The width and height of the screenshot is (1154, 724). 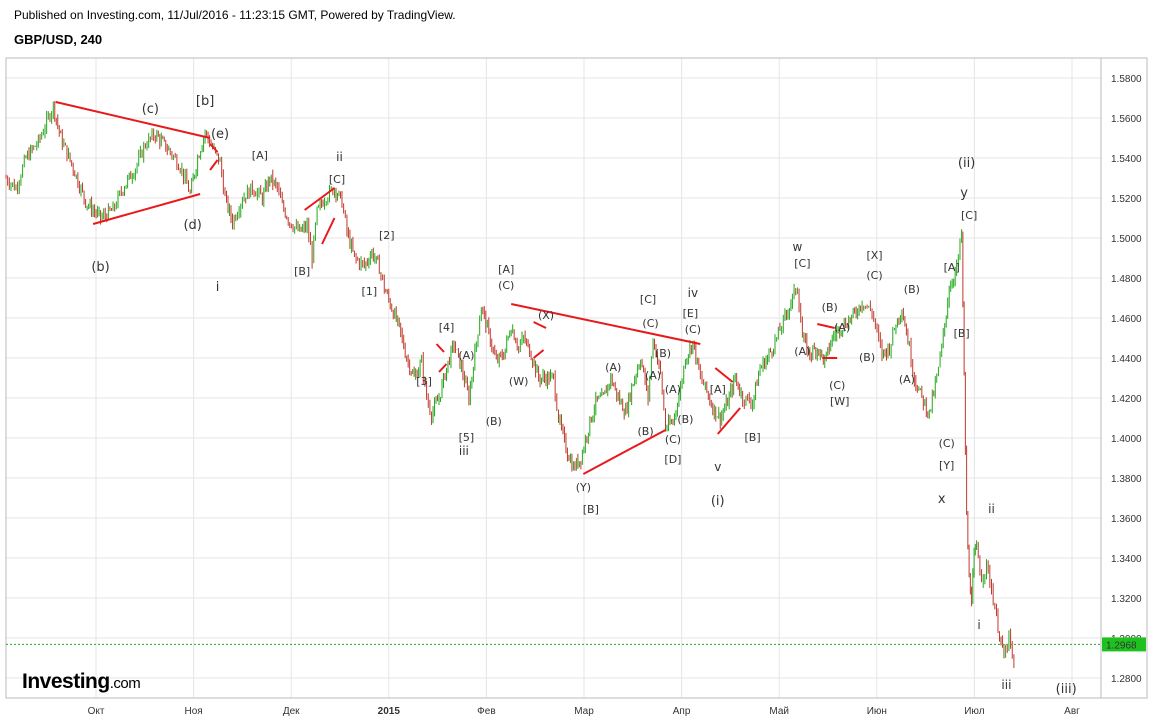 What do you see at coordinates (193, 711) in the screenshot?
I see `x-tick-label: Ноя` at bounding box center [193, 711].